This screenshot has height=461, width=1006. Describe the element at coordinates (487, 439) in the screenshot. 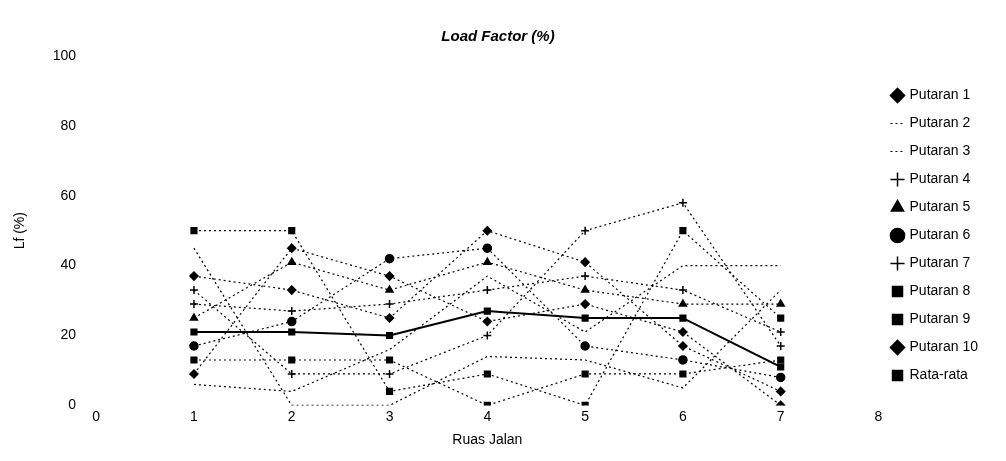

I see `x-axis-title: Ruas Jalan` at that location.